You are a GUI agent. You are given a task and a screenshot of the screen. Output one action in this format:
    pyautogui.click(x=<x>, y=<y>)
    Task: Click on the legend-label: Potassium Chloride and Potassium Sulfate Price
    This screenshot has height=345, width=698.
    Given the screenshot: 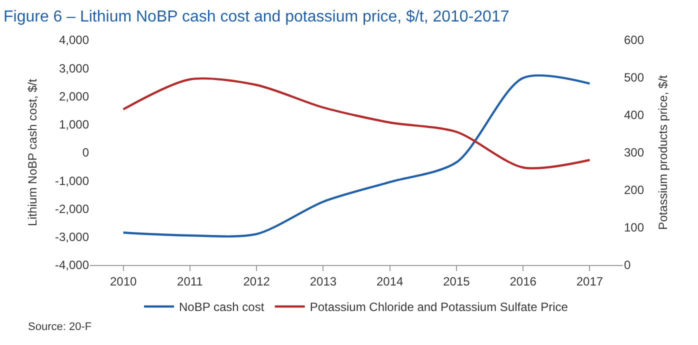 What is the action you would take?
    pyautogui.click(x=439, y=307)
    